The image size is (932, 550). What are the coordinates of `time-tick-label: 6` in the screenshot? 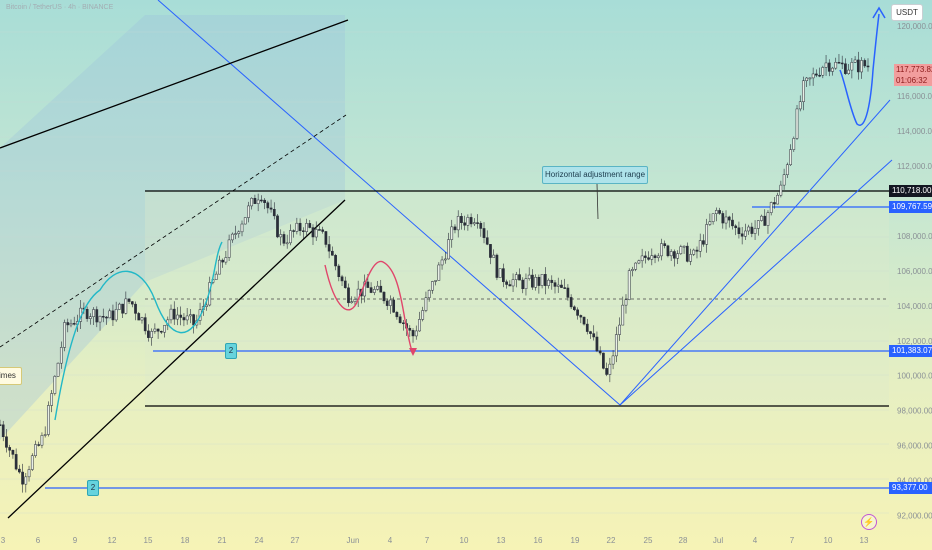 It's located at (38, 540).